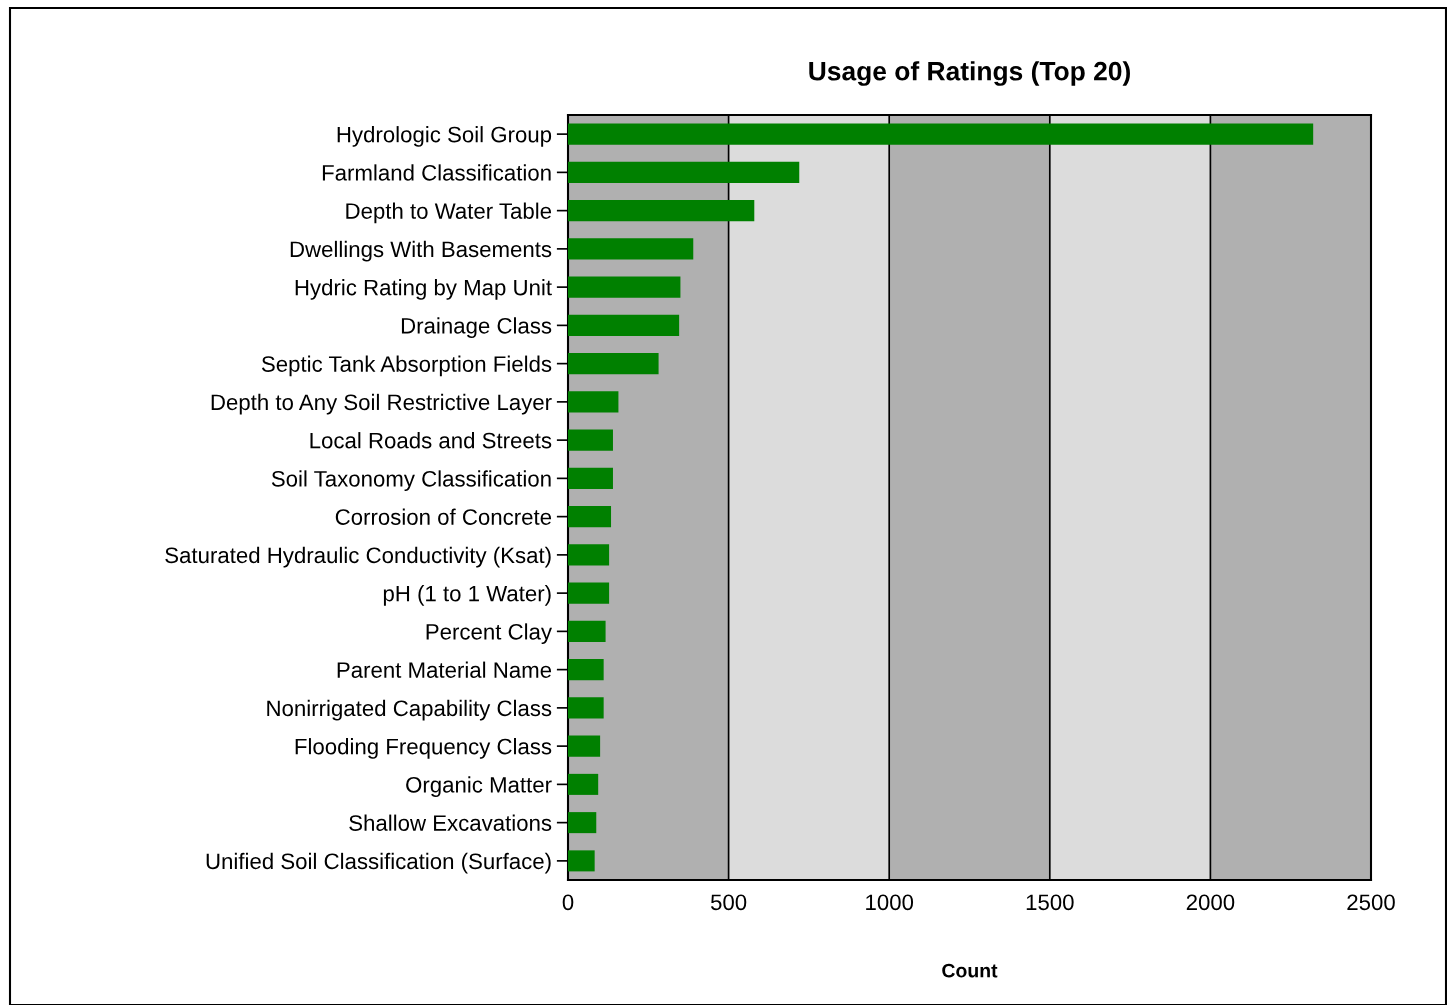  Describe the element at coordinates (728, 902) in the screenshot. I see `x-tick-label: 500` at that location.